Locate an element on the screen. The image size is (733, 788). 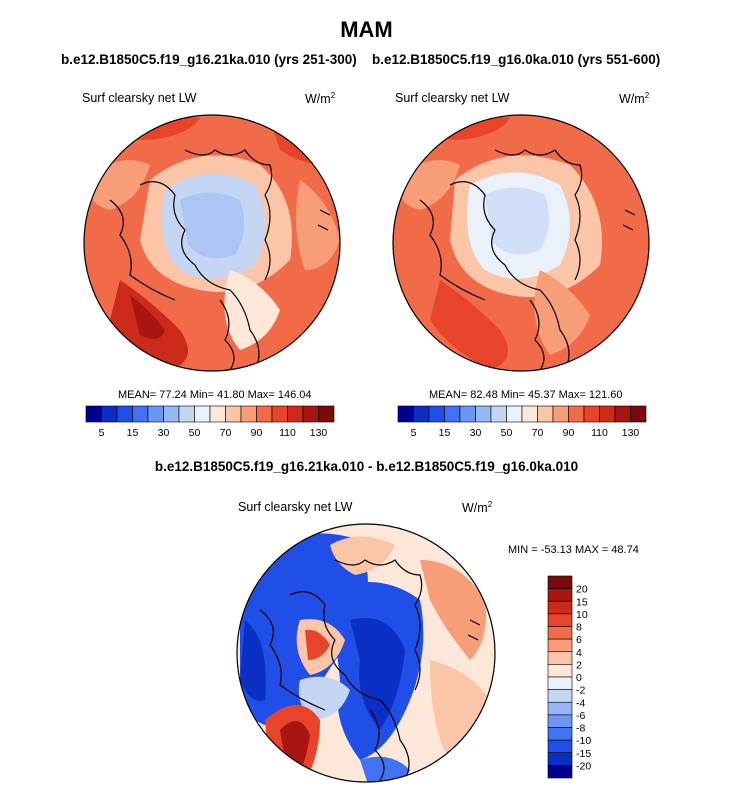
diff-colorbar-tick-label: -8 is located at coordinates (580, 729).